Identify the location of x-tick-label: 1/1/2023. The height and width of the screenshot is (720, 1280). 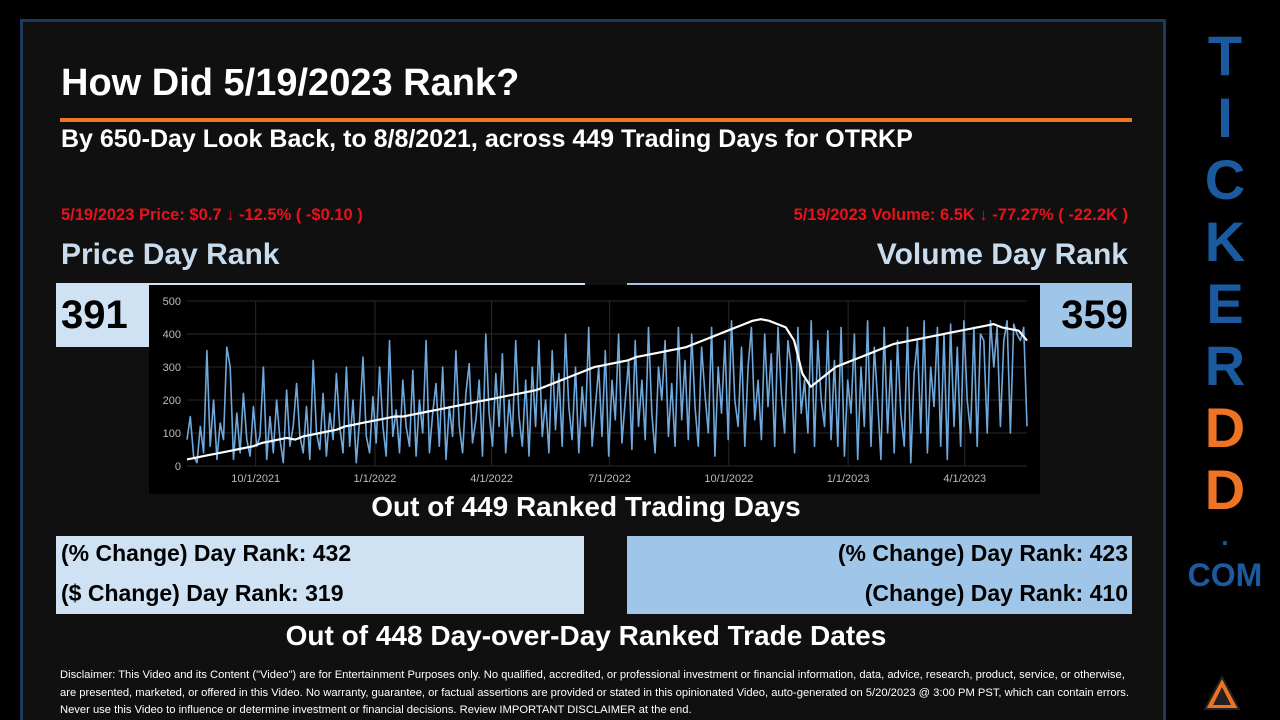
(848, 479).